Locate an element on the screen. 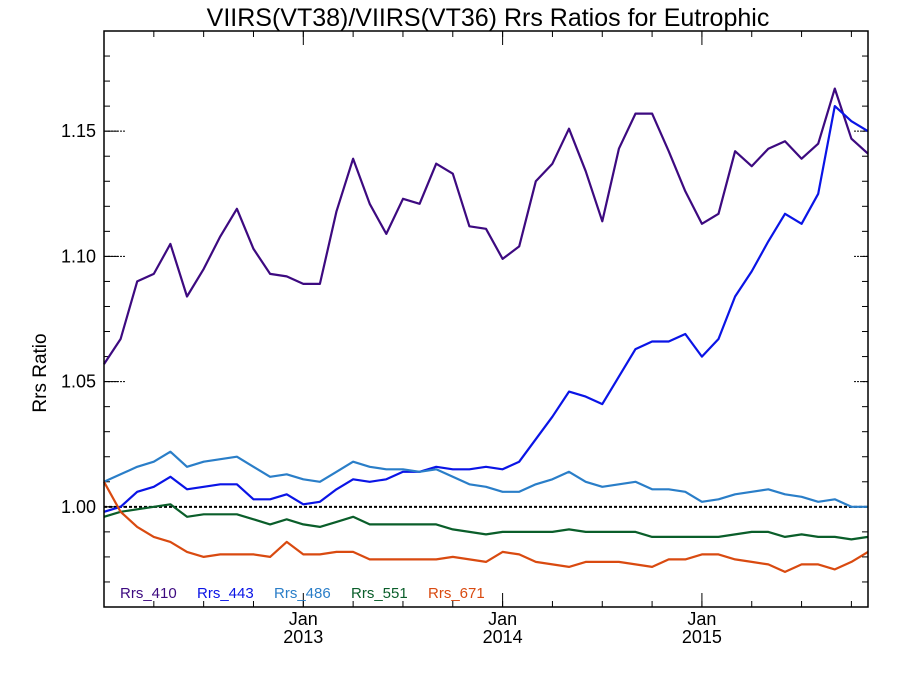 Image resolution: width=900 pixels, height=675 pixels. legend-entry-rrs-551: Rrs_551 is located at coordinates (379, 593).